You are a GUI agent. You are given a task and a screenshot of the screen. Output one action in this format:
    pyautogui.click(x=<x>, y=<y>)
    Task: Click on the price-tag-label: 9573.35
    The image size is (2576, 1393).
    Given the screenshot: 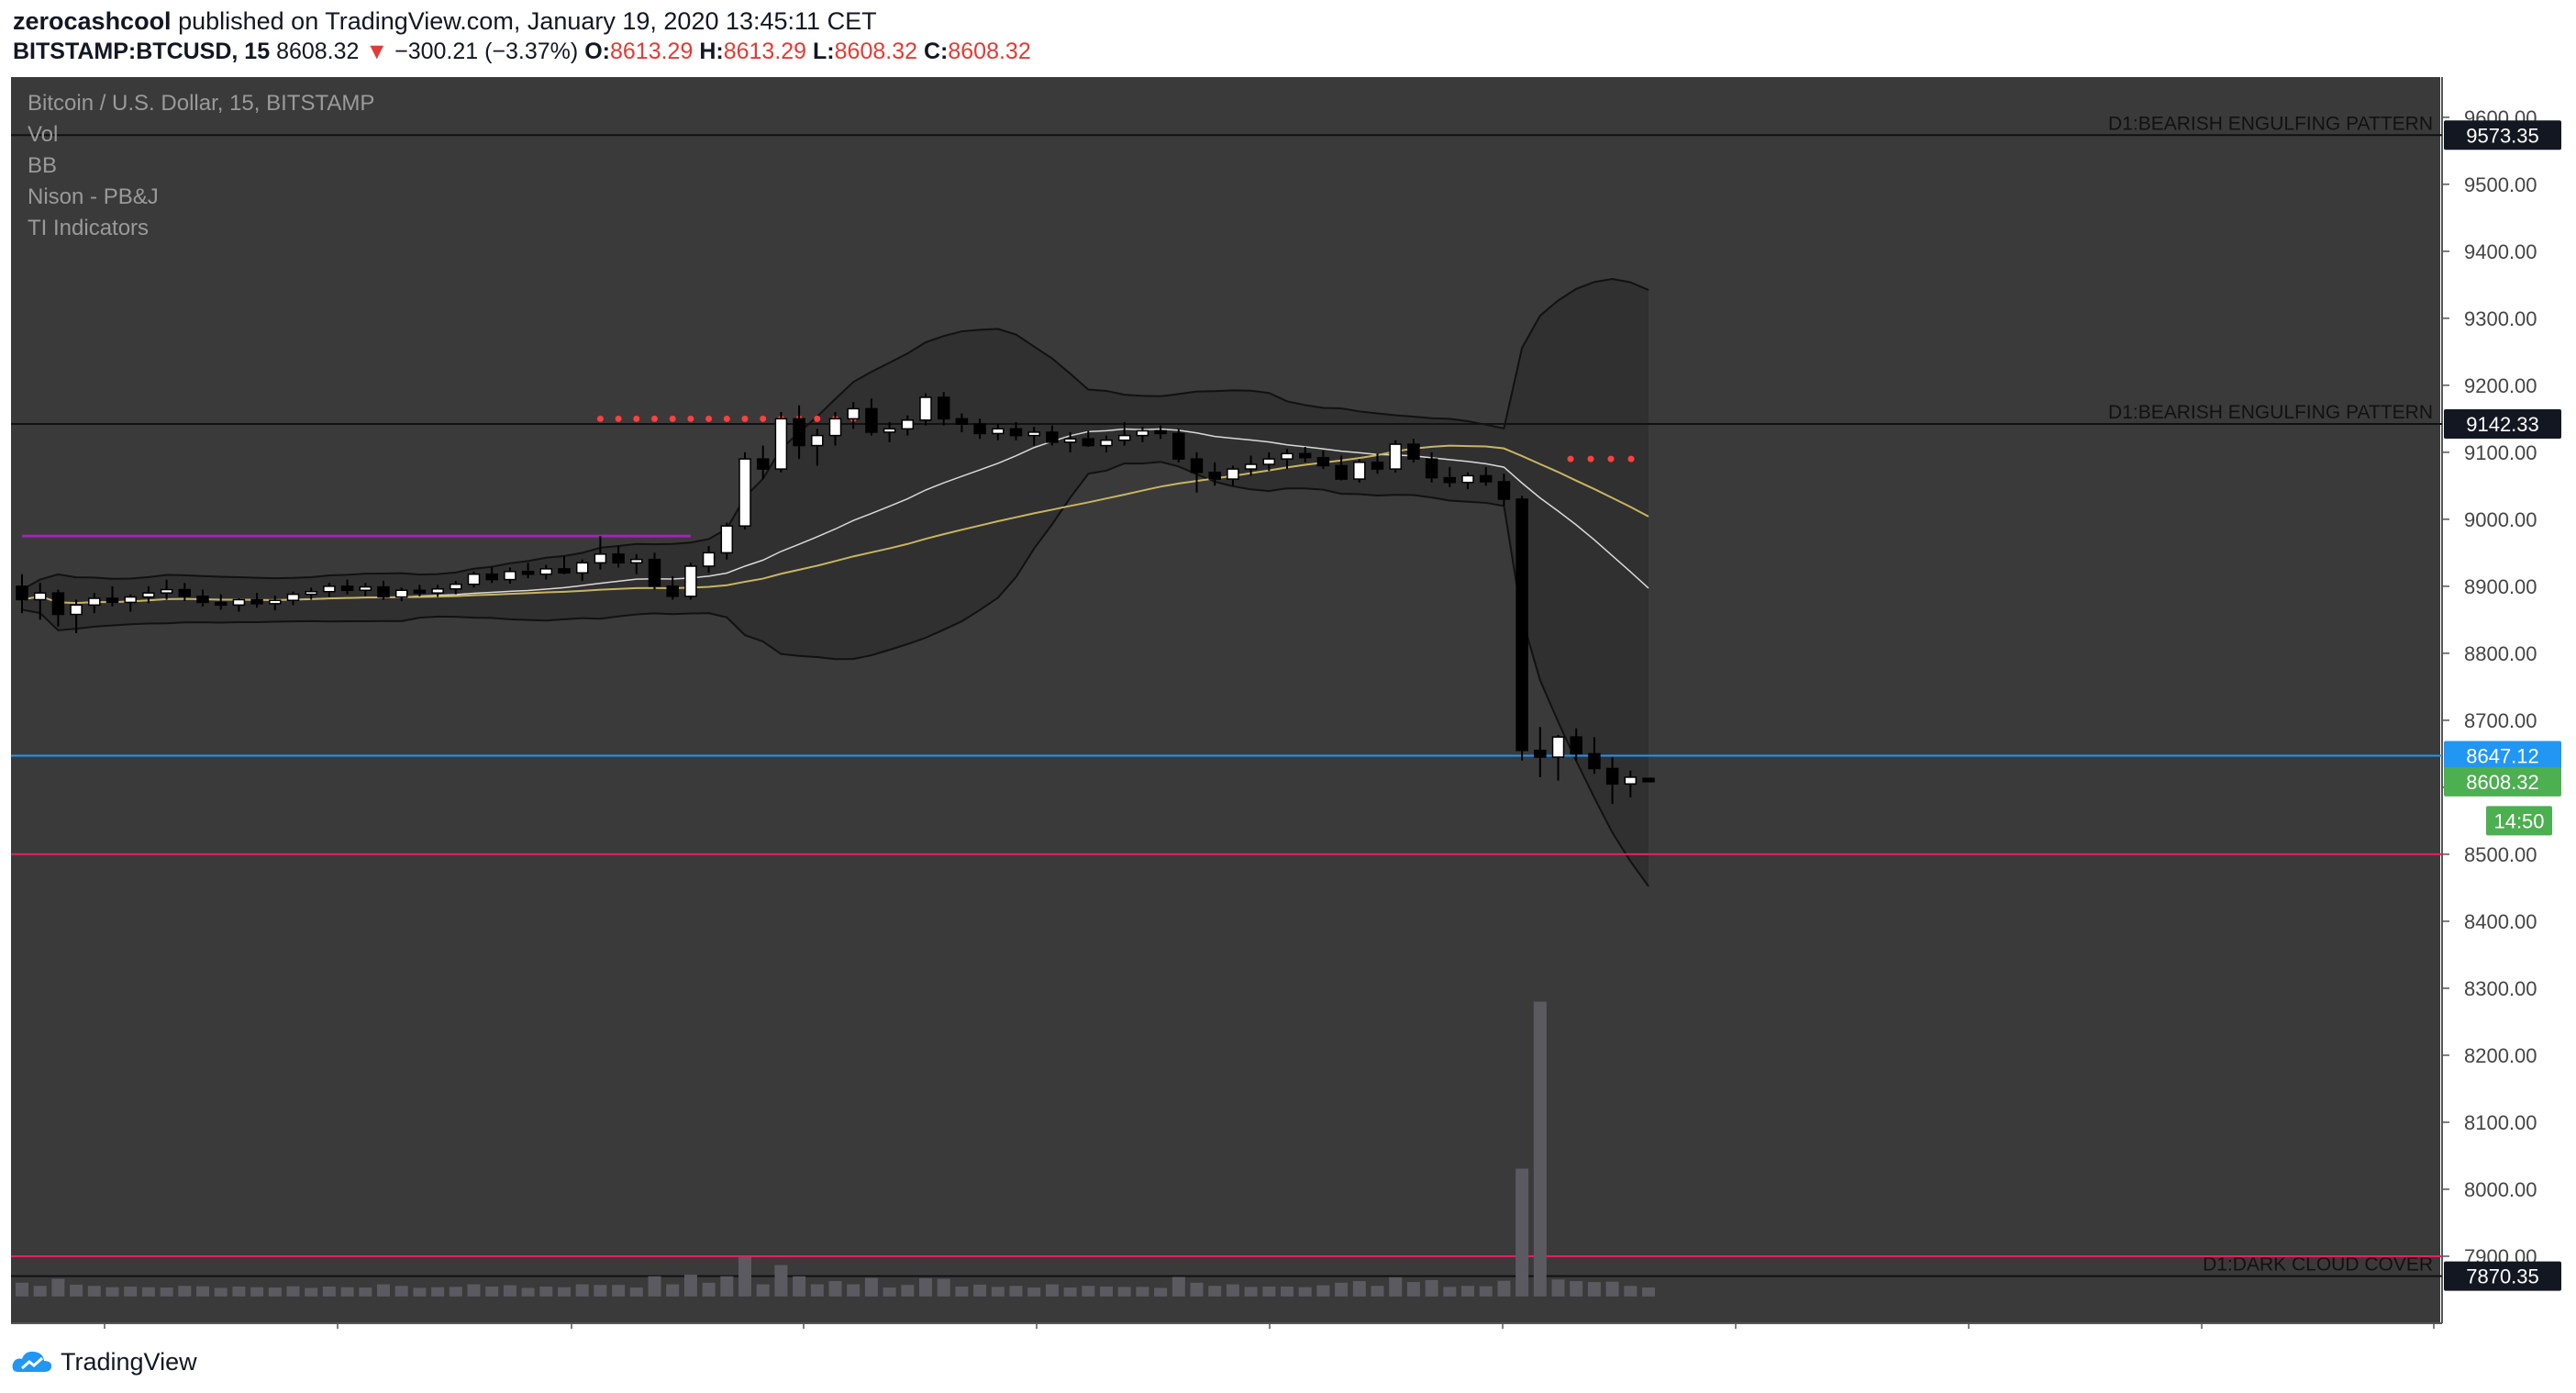 What is the action you would take?
    pyautogui.click(x=2502, y=135)
    